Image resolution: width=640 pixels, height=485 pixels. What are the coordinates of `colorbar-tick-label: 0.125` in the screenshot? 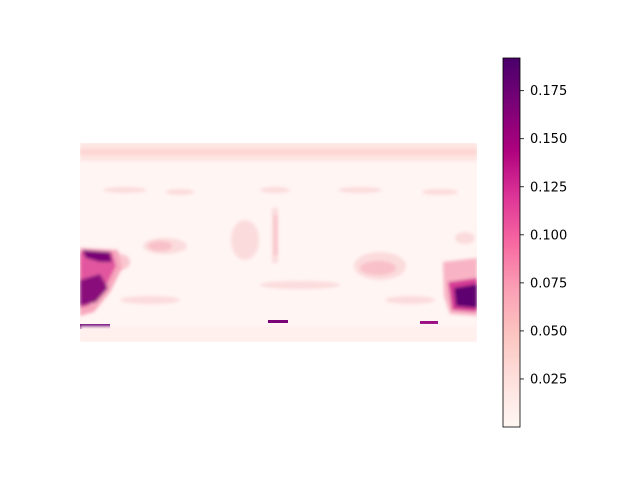 It's located at (548, 187).